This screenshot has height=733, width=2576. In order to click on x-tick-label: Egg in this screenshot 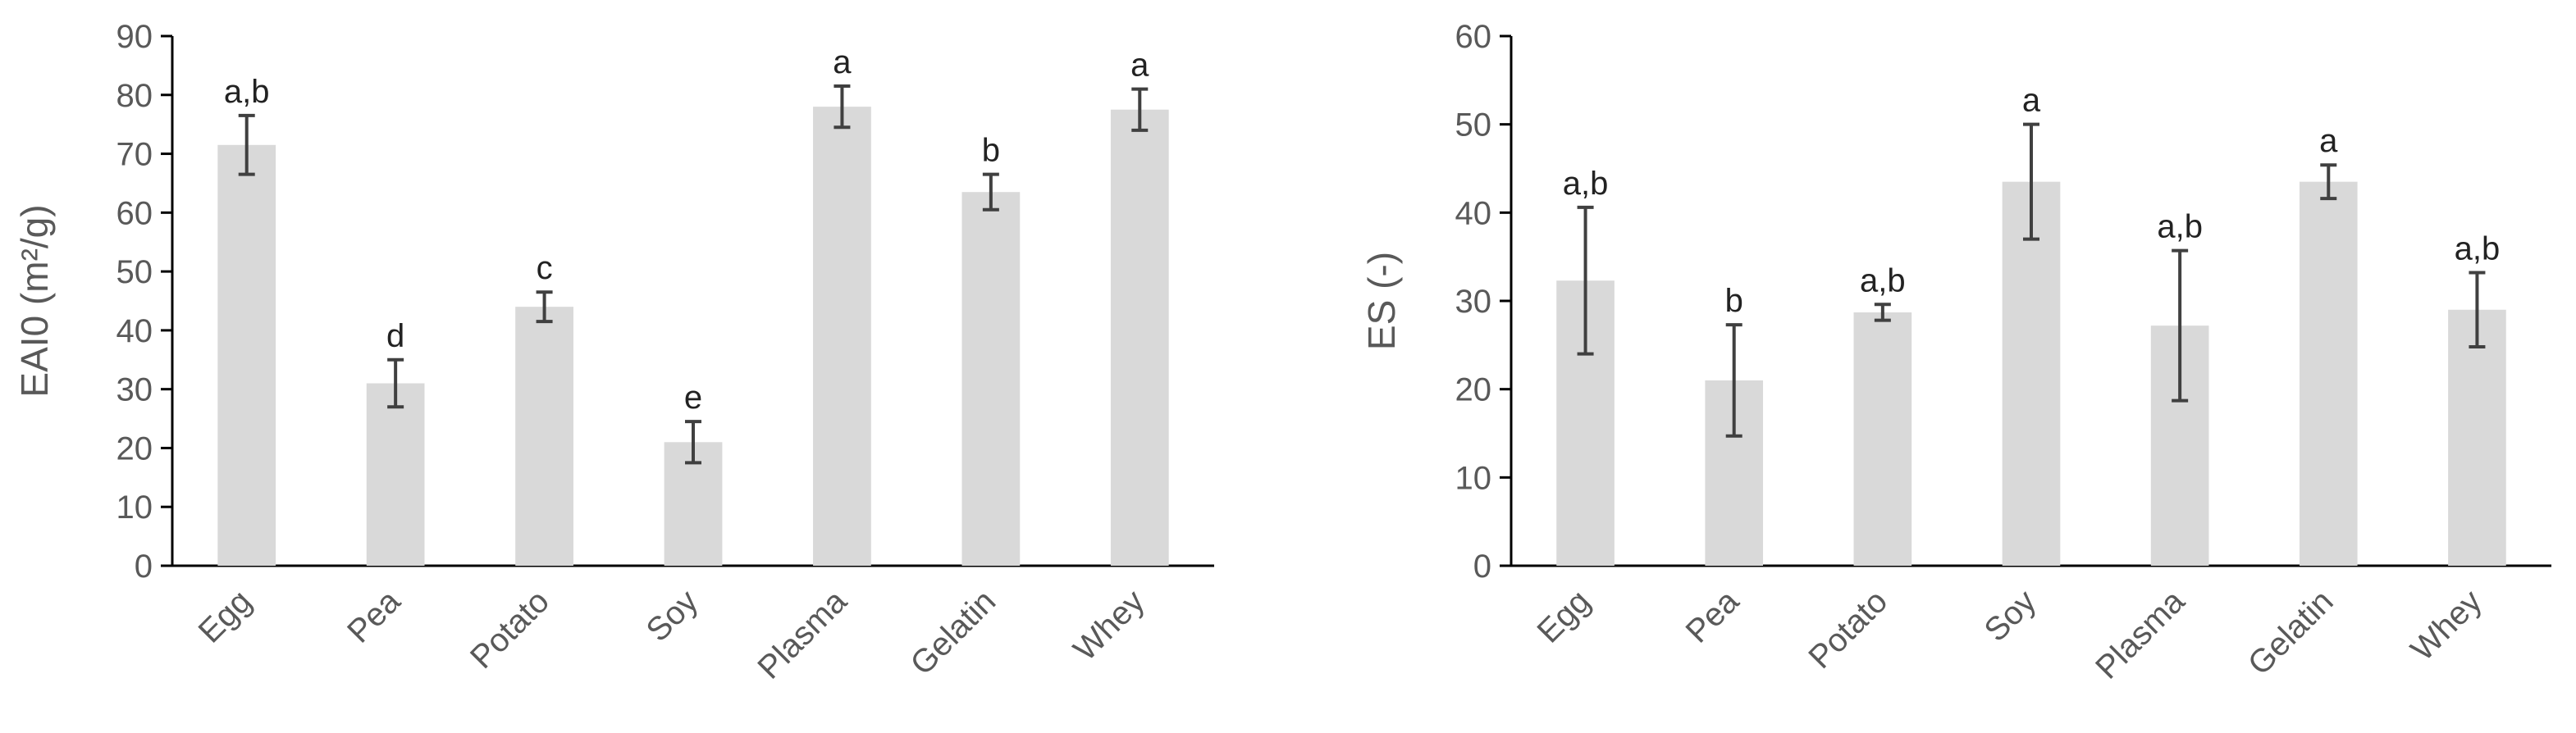, I will do `click(1563, 616)`.